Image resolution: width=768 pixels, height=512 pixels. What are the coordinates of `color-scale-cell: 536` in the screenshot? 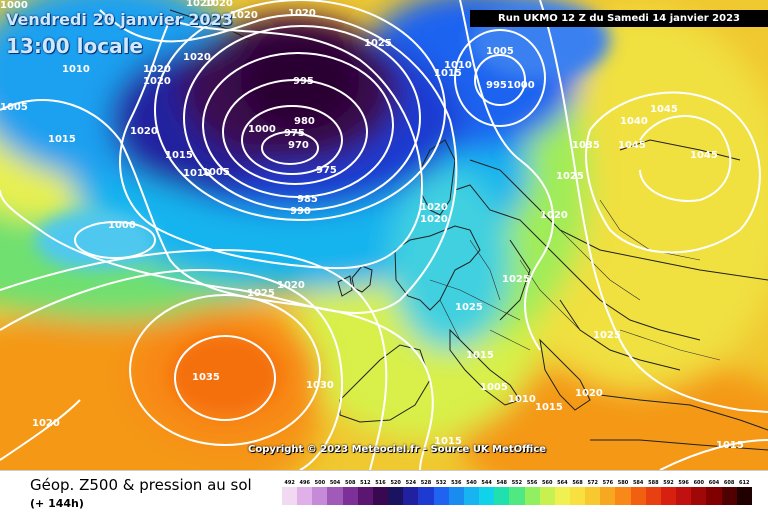 It's located at (456, 492).